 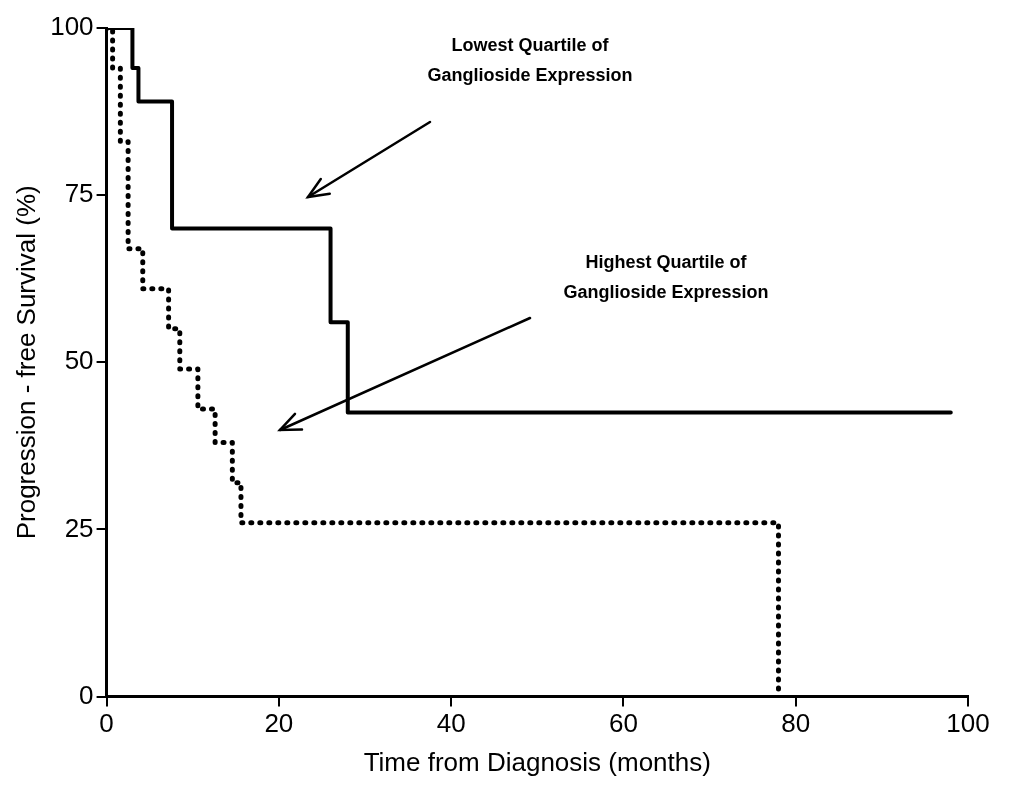 What do you see at coordinates (79, 527) in the screenshot?
I see `y-tick-label: 25` at bounding box center [79, 527].